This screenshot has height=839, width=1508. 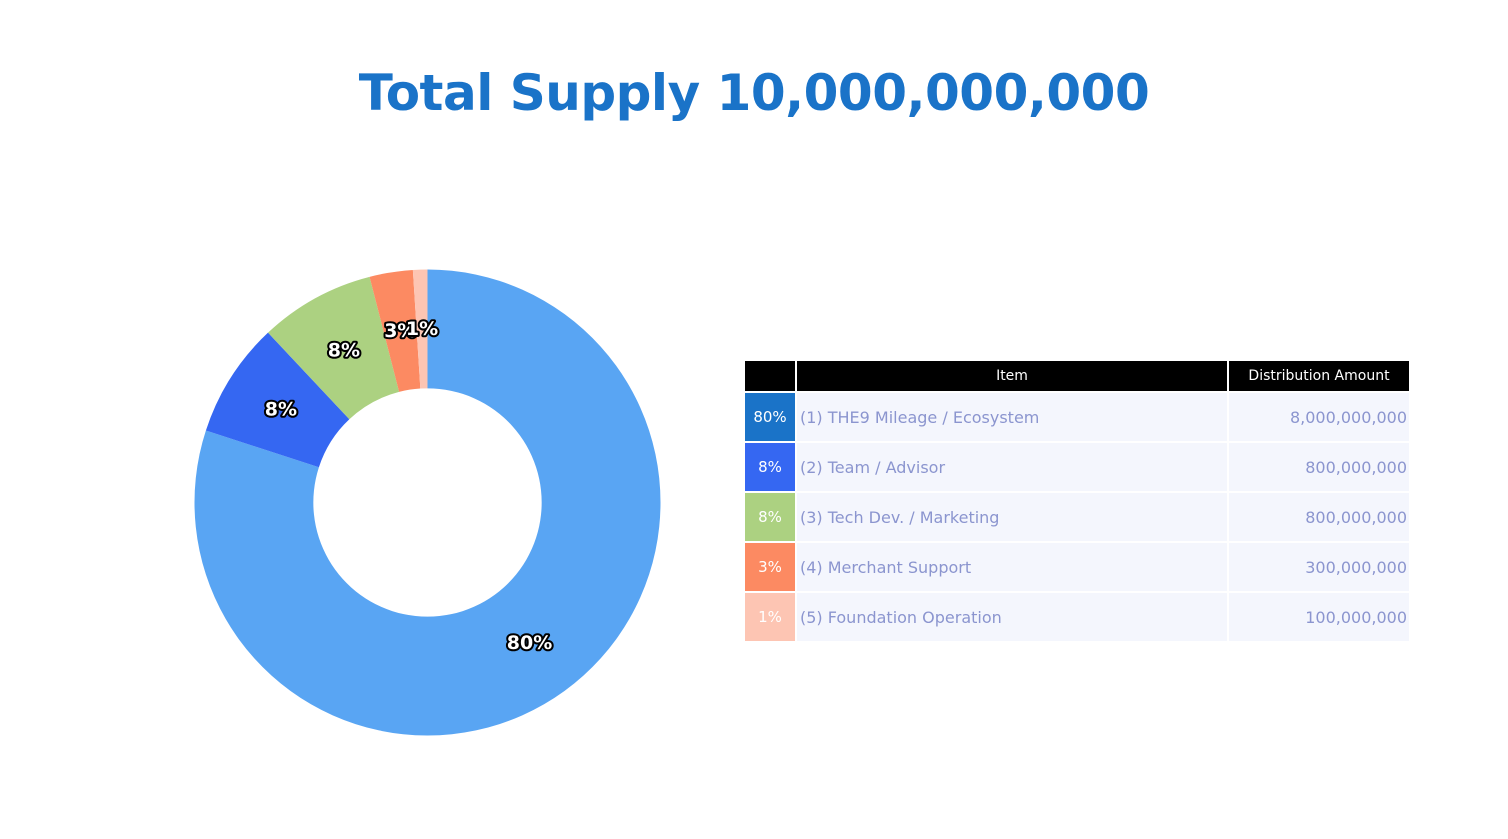 What do you see at coordinates (1011, 416) in the screenshot?
I see `row-item: (1) THE9 Mileage / Ecosystem` at bounding box center [1011, 416].